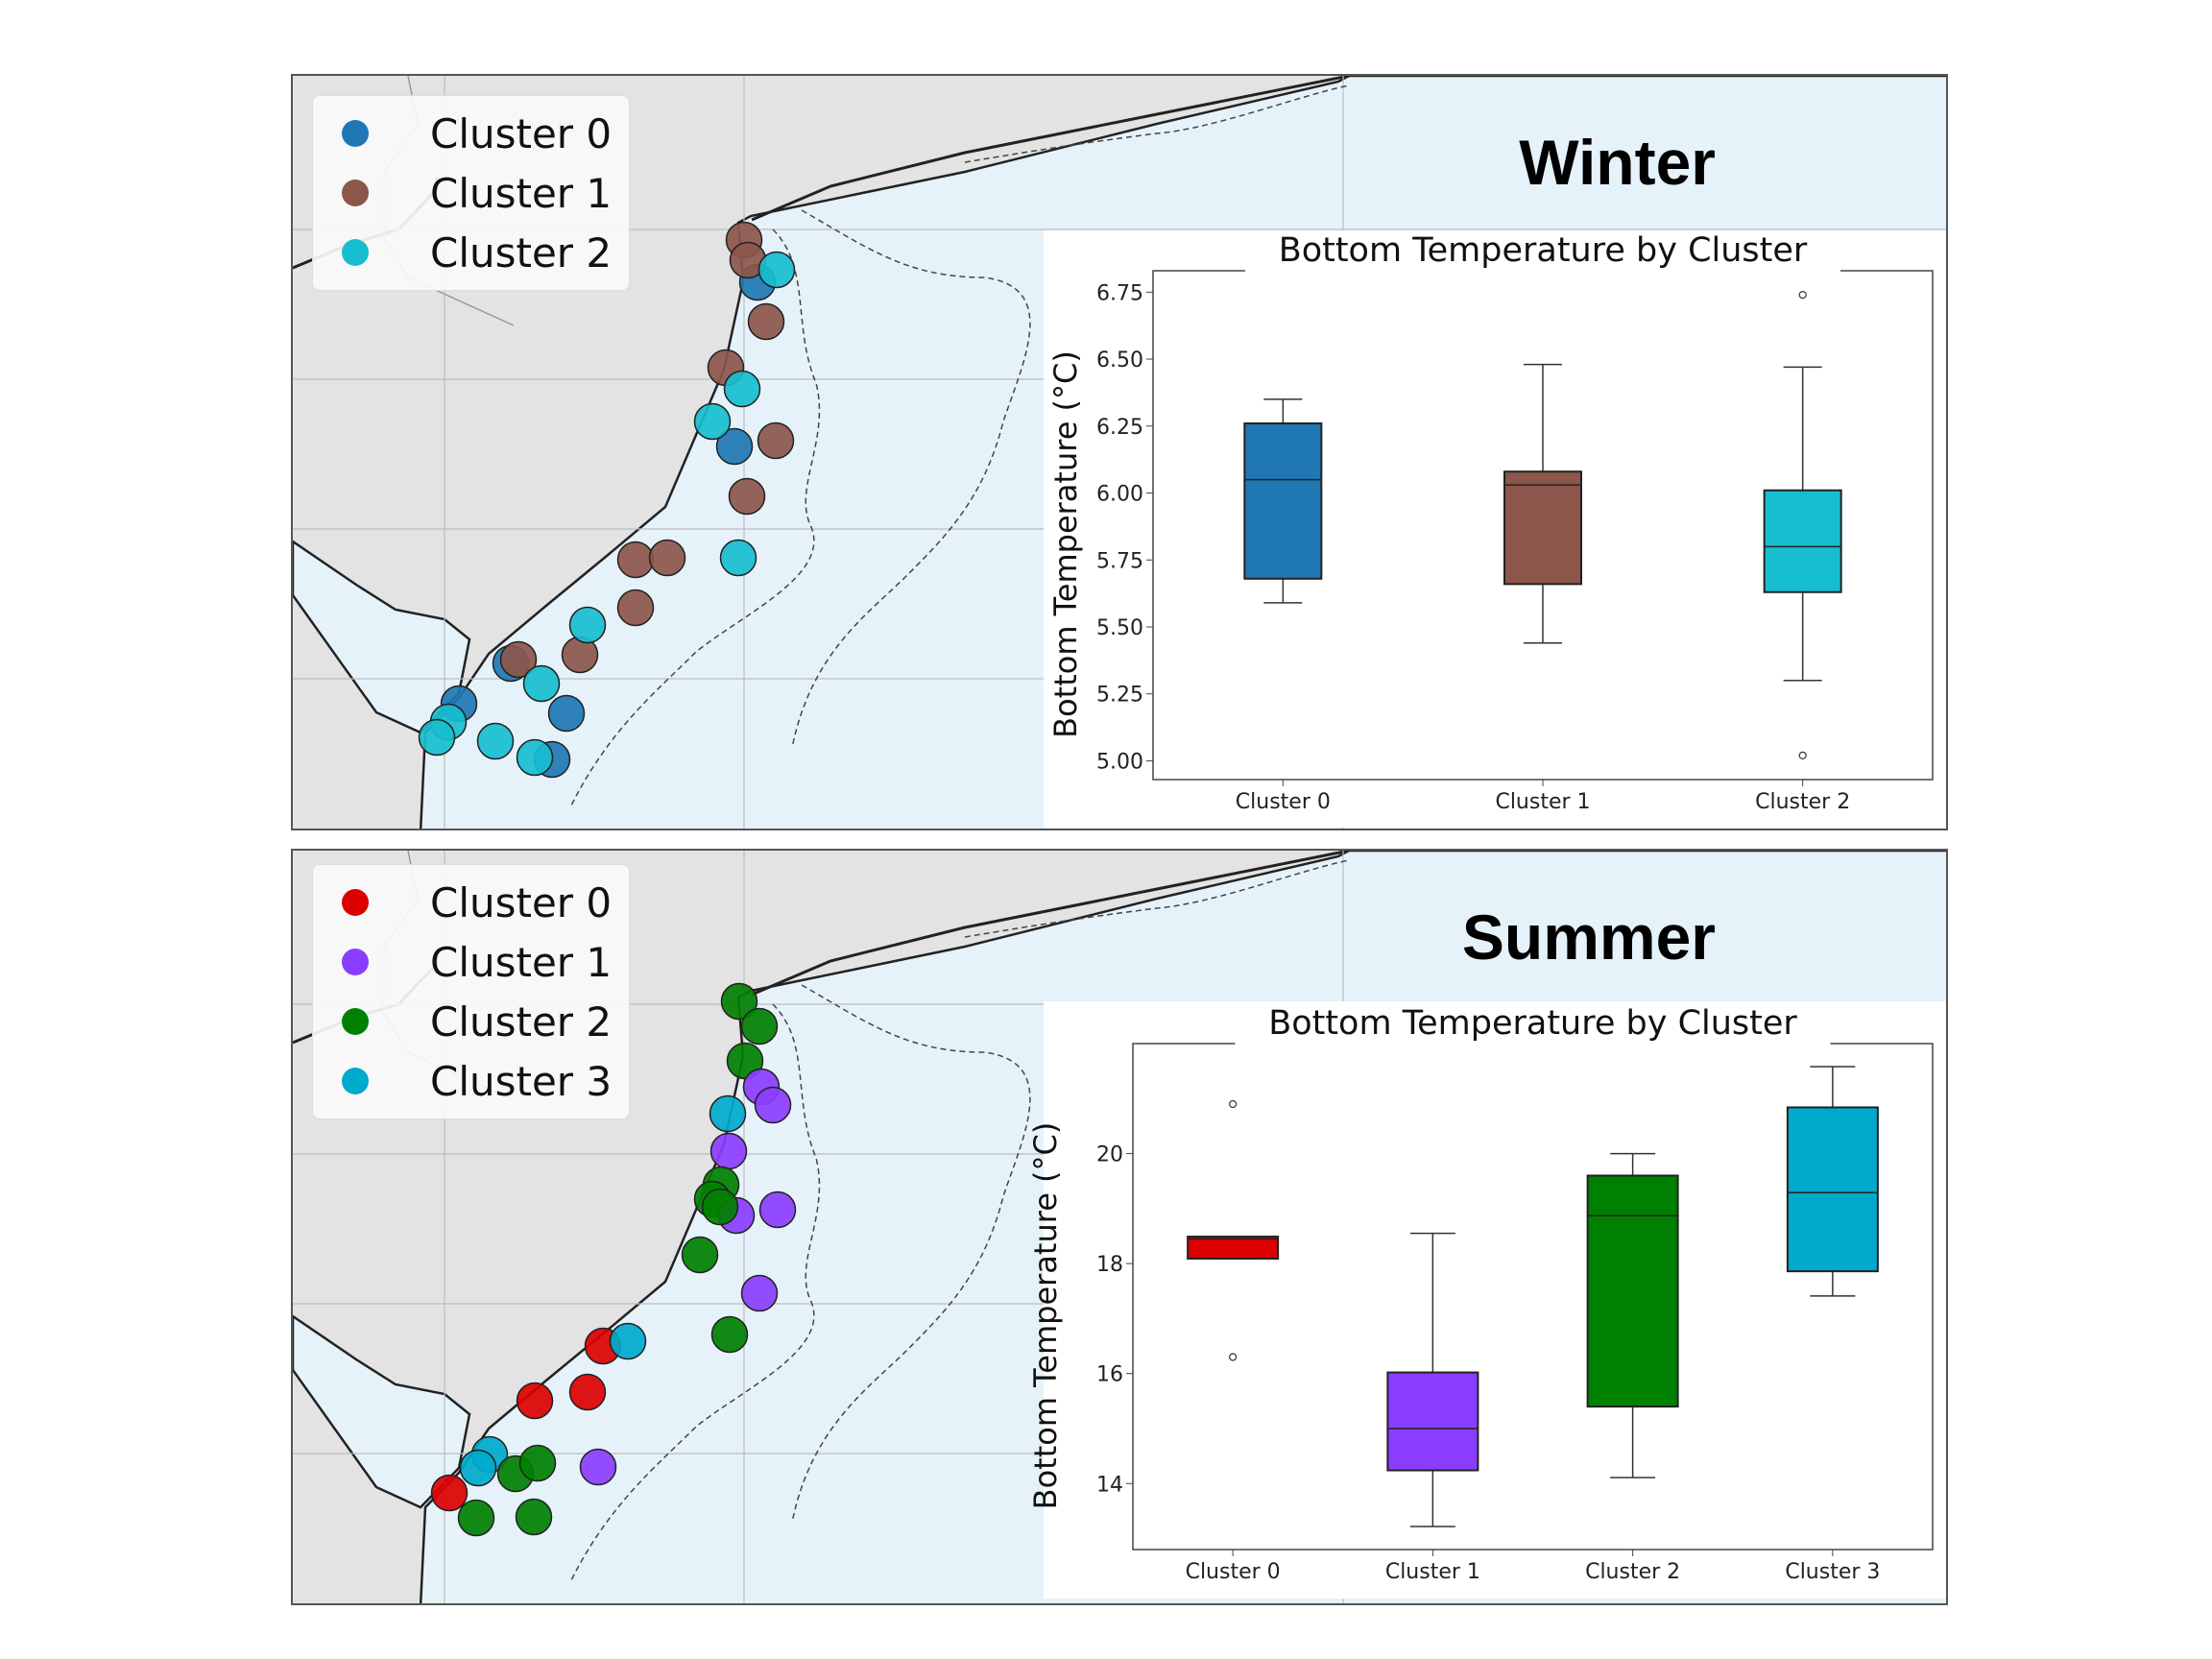  I want to click on y-tick-label: 14, so click(1109, 1485).